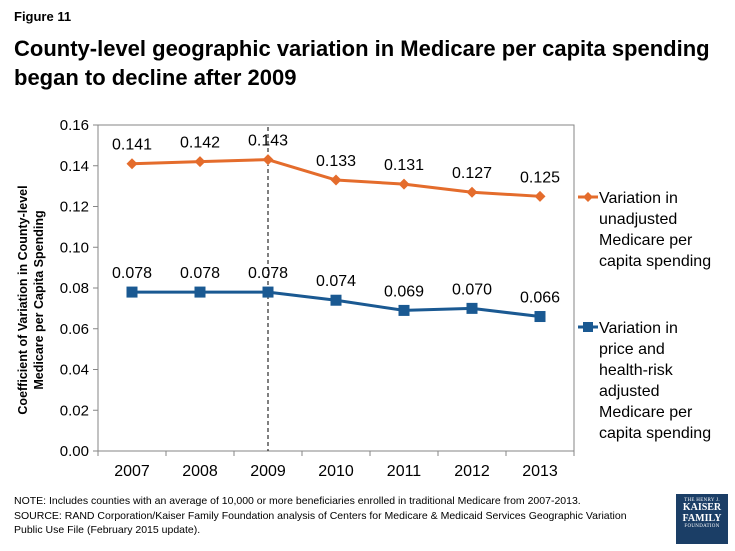 The width and height of the screenshot is (735, 551). I want to click on data-label: 0.142, so click(200, 143).